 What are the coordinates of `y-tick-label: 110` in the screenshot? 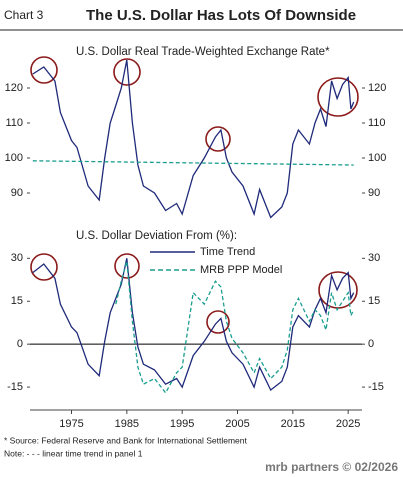 It's located at (14, 123).